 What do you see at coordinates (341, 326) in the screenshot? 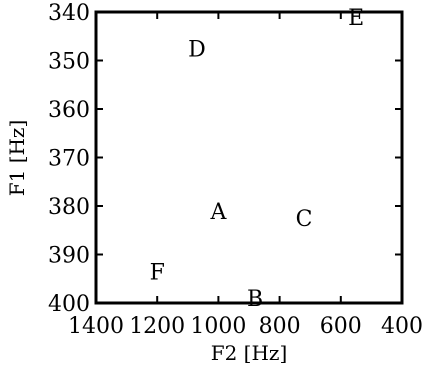
I see `x-tick-label: 600` at bounding box center [341, 326].